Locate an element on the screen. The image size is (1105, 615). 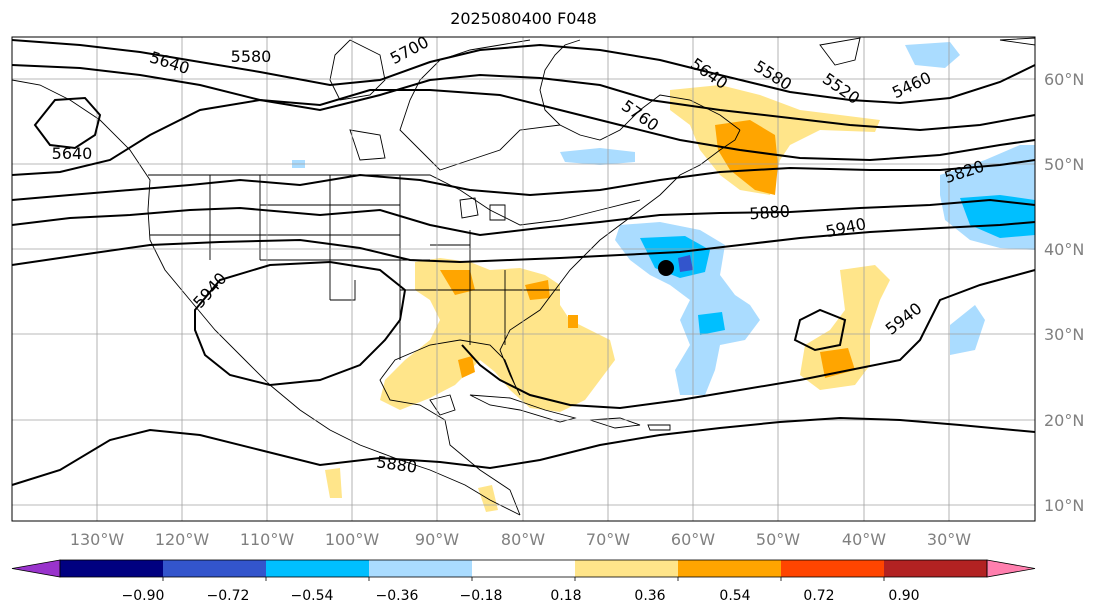
colorbar-tick: −0.18 is located at coordinates (481, 596).